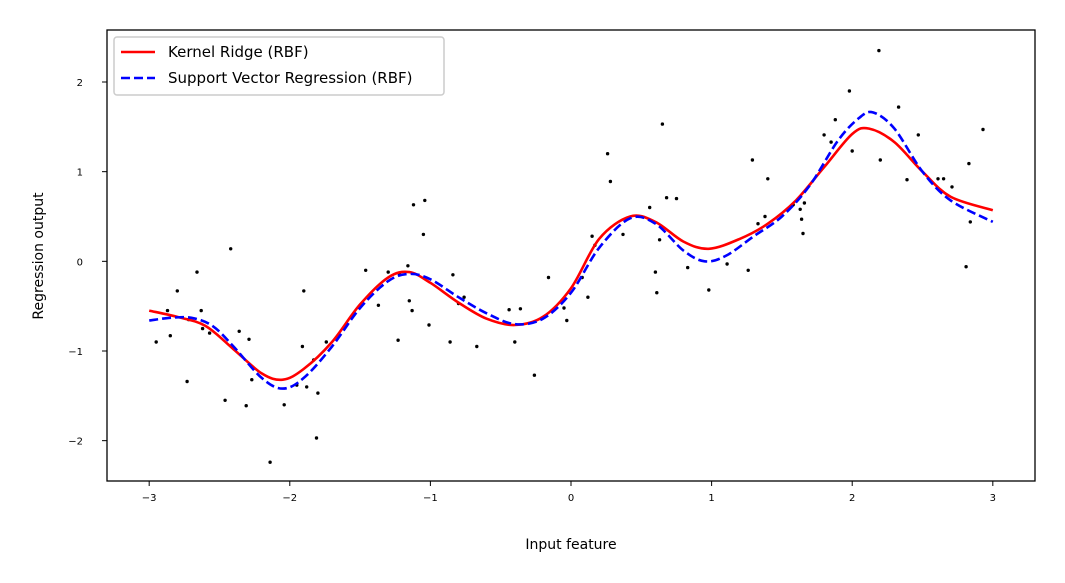 The width and height of the screenshot is (1065, 583). Describe the element at coordinates (430, 498) in the screenshot. I see `x-tick-label: −1` at that location.